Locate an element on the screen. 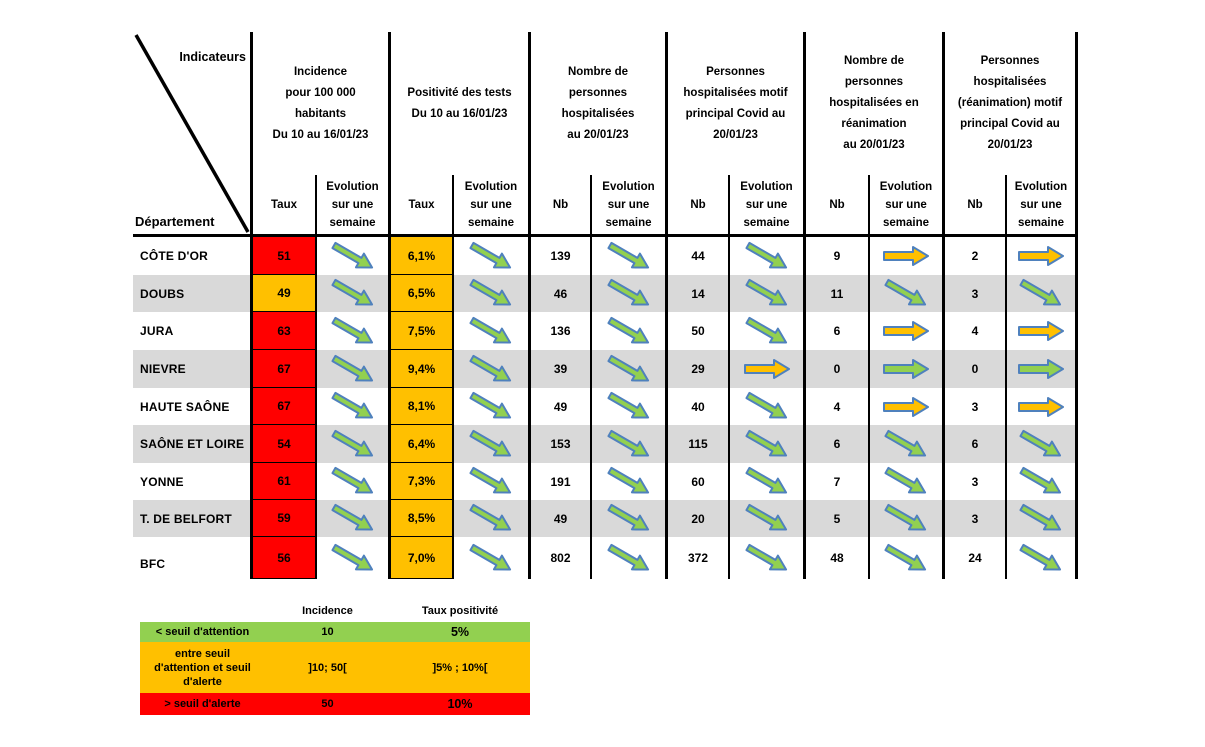  value-cell: 51 is located at coordinates (282, 256).